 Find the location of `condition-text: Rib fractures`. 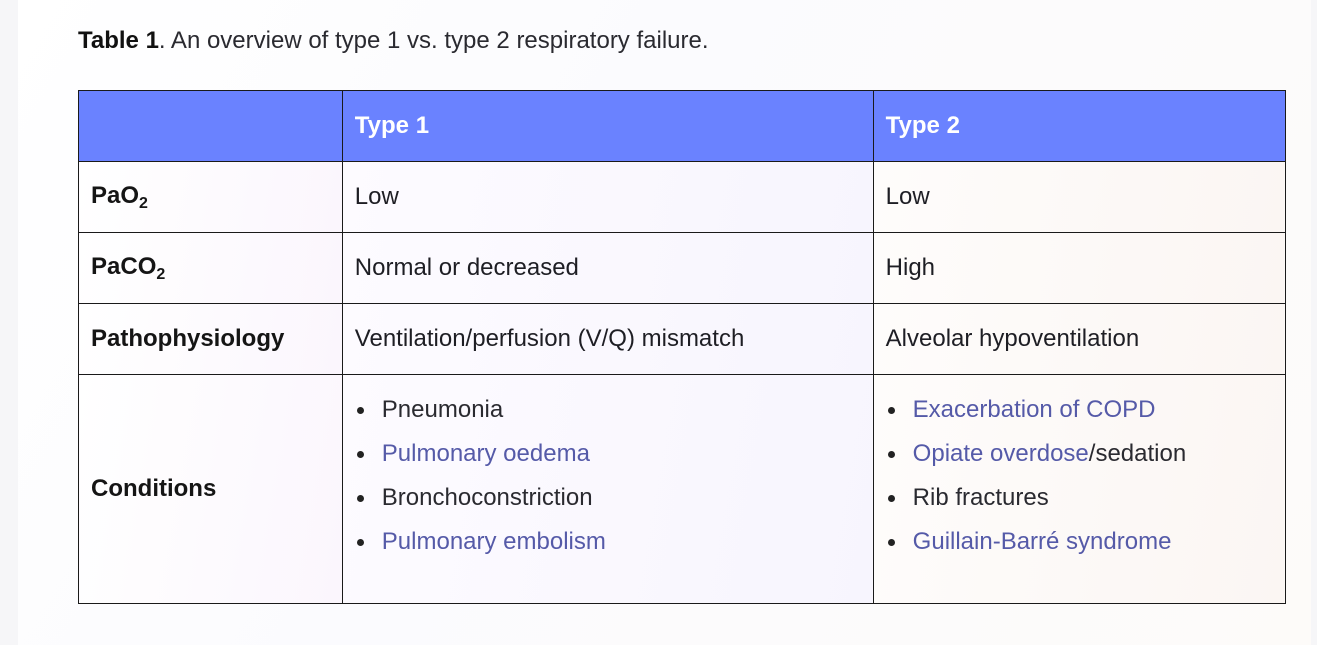

condition-text: Rib fractures is located at coordinates (980, 497).